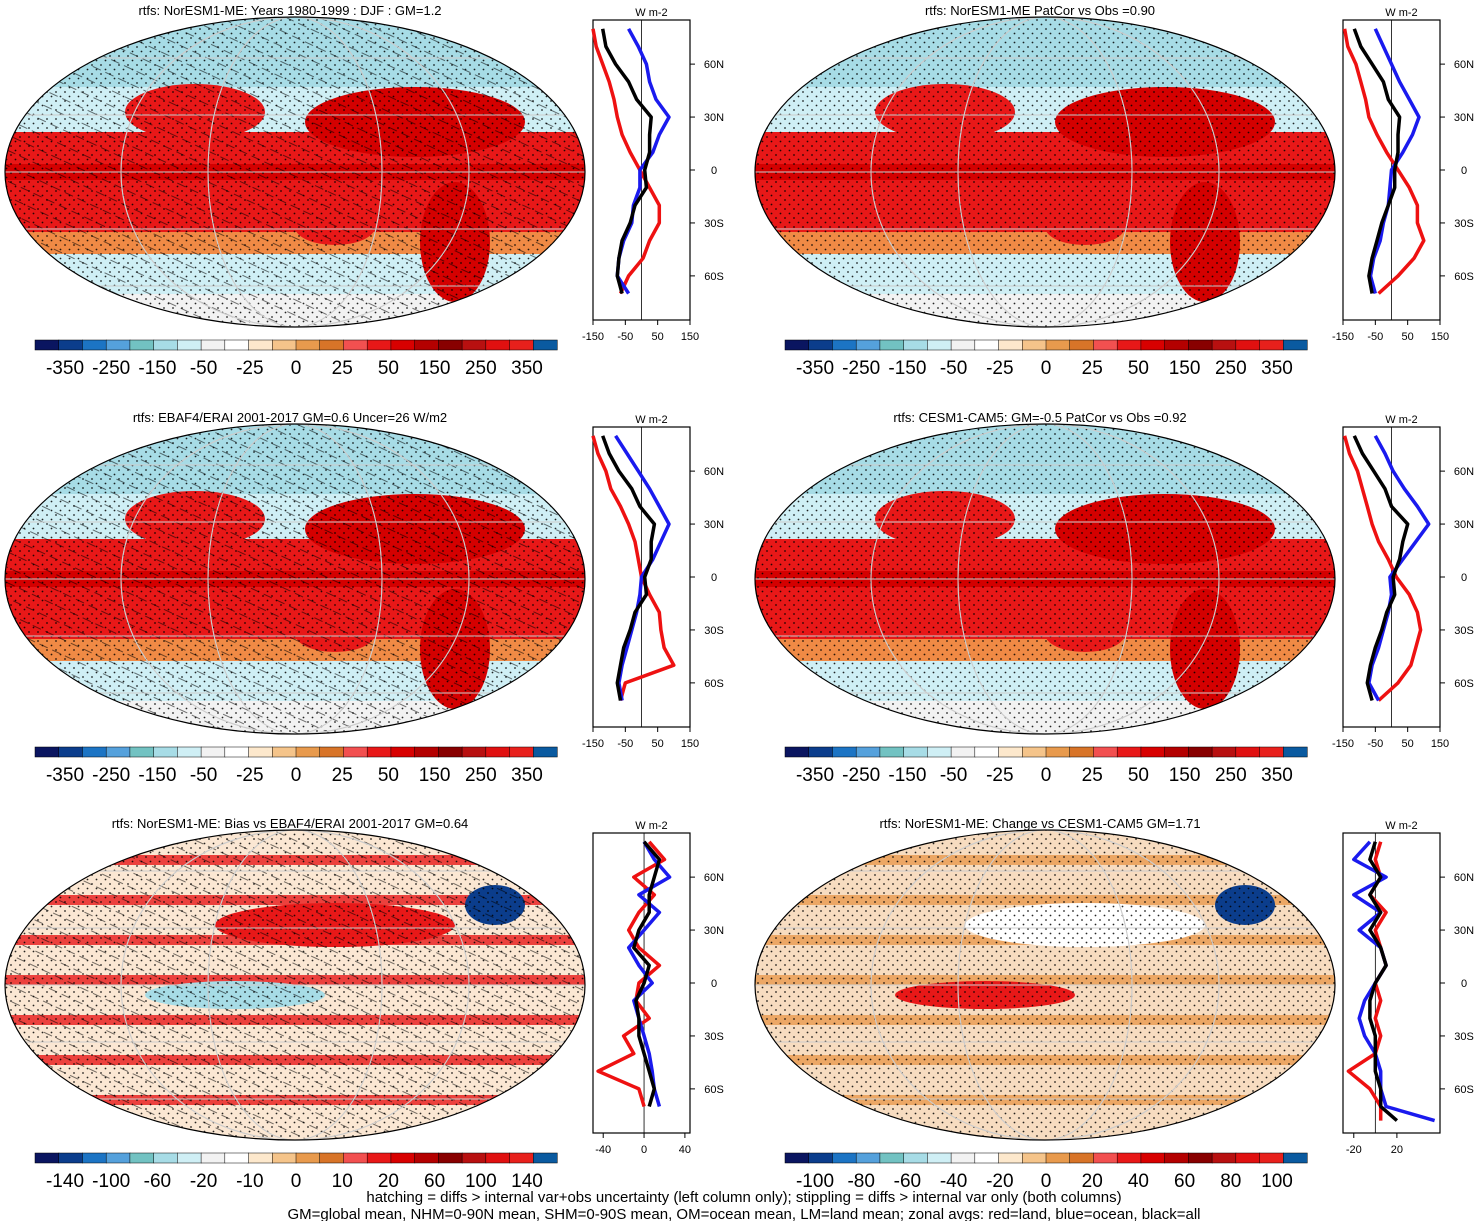 The height and width of the screenshot is (1221, 1483). What do you see at coordinates (714, 277) in the screenshot?
I see `y-tick-label: 60S` at bounding box center [714, 277].